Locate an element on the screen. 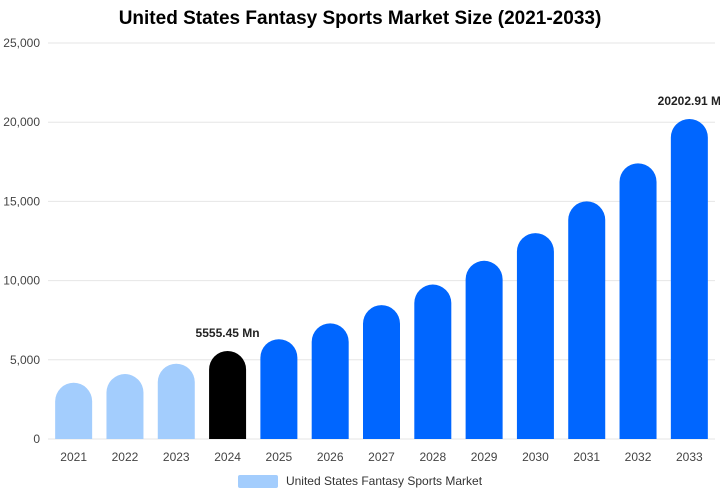 This screenshot has height=500, width=720. legend-swatch is located at coordinates (257, 481).